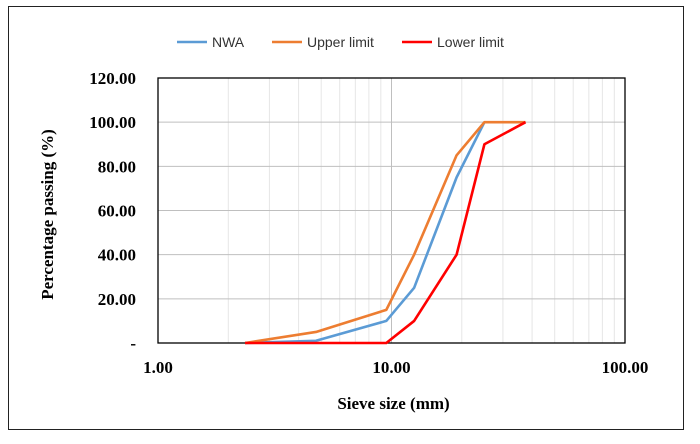  Describe the element at coordinates (211, 42) in the screenshot. I see `legend-item: NWA` at that location.